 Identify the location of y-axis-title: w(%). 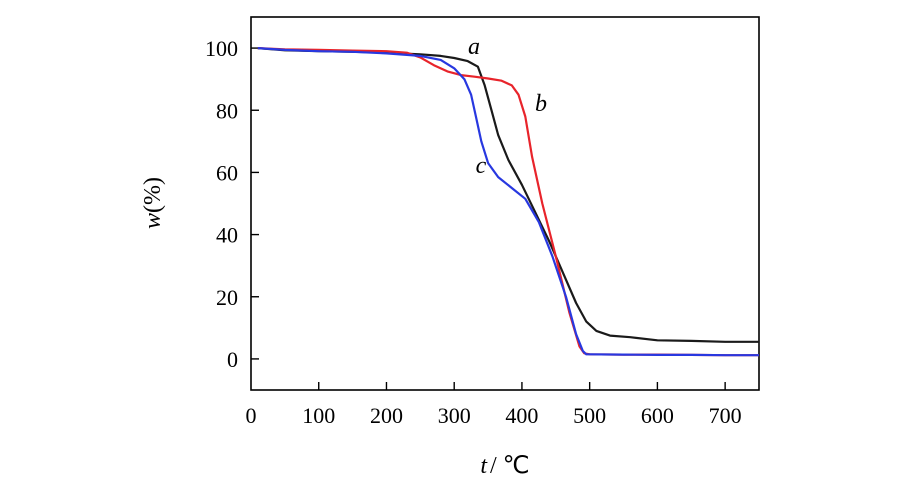
(153, 203).